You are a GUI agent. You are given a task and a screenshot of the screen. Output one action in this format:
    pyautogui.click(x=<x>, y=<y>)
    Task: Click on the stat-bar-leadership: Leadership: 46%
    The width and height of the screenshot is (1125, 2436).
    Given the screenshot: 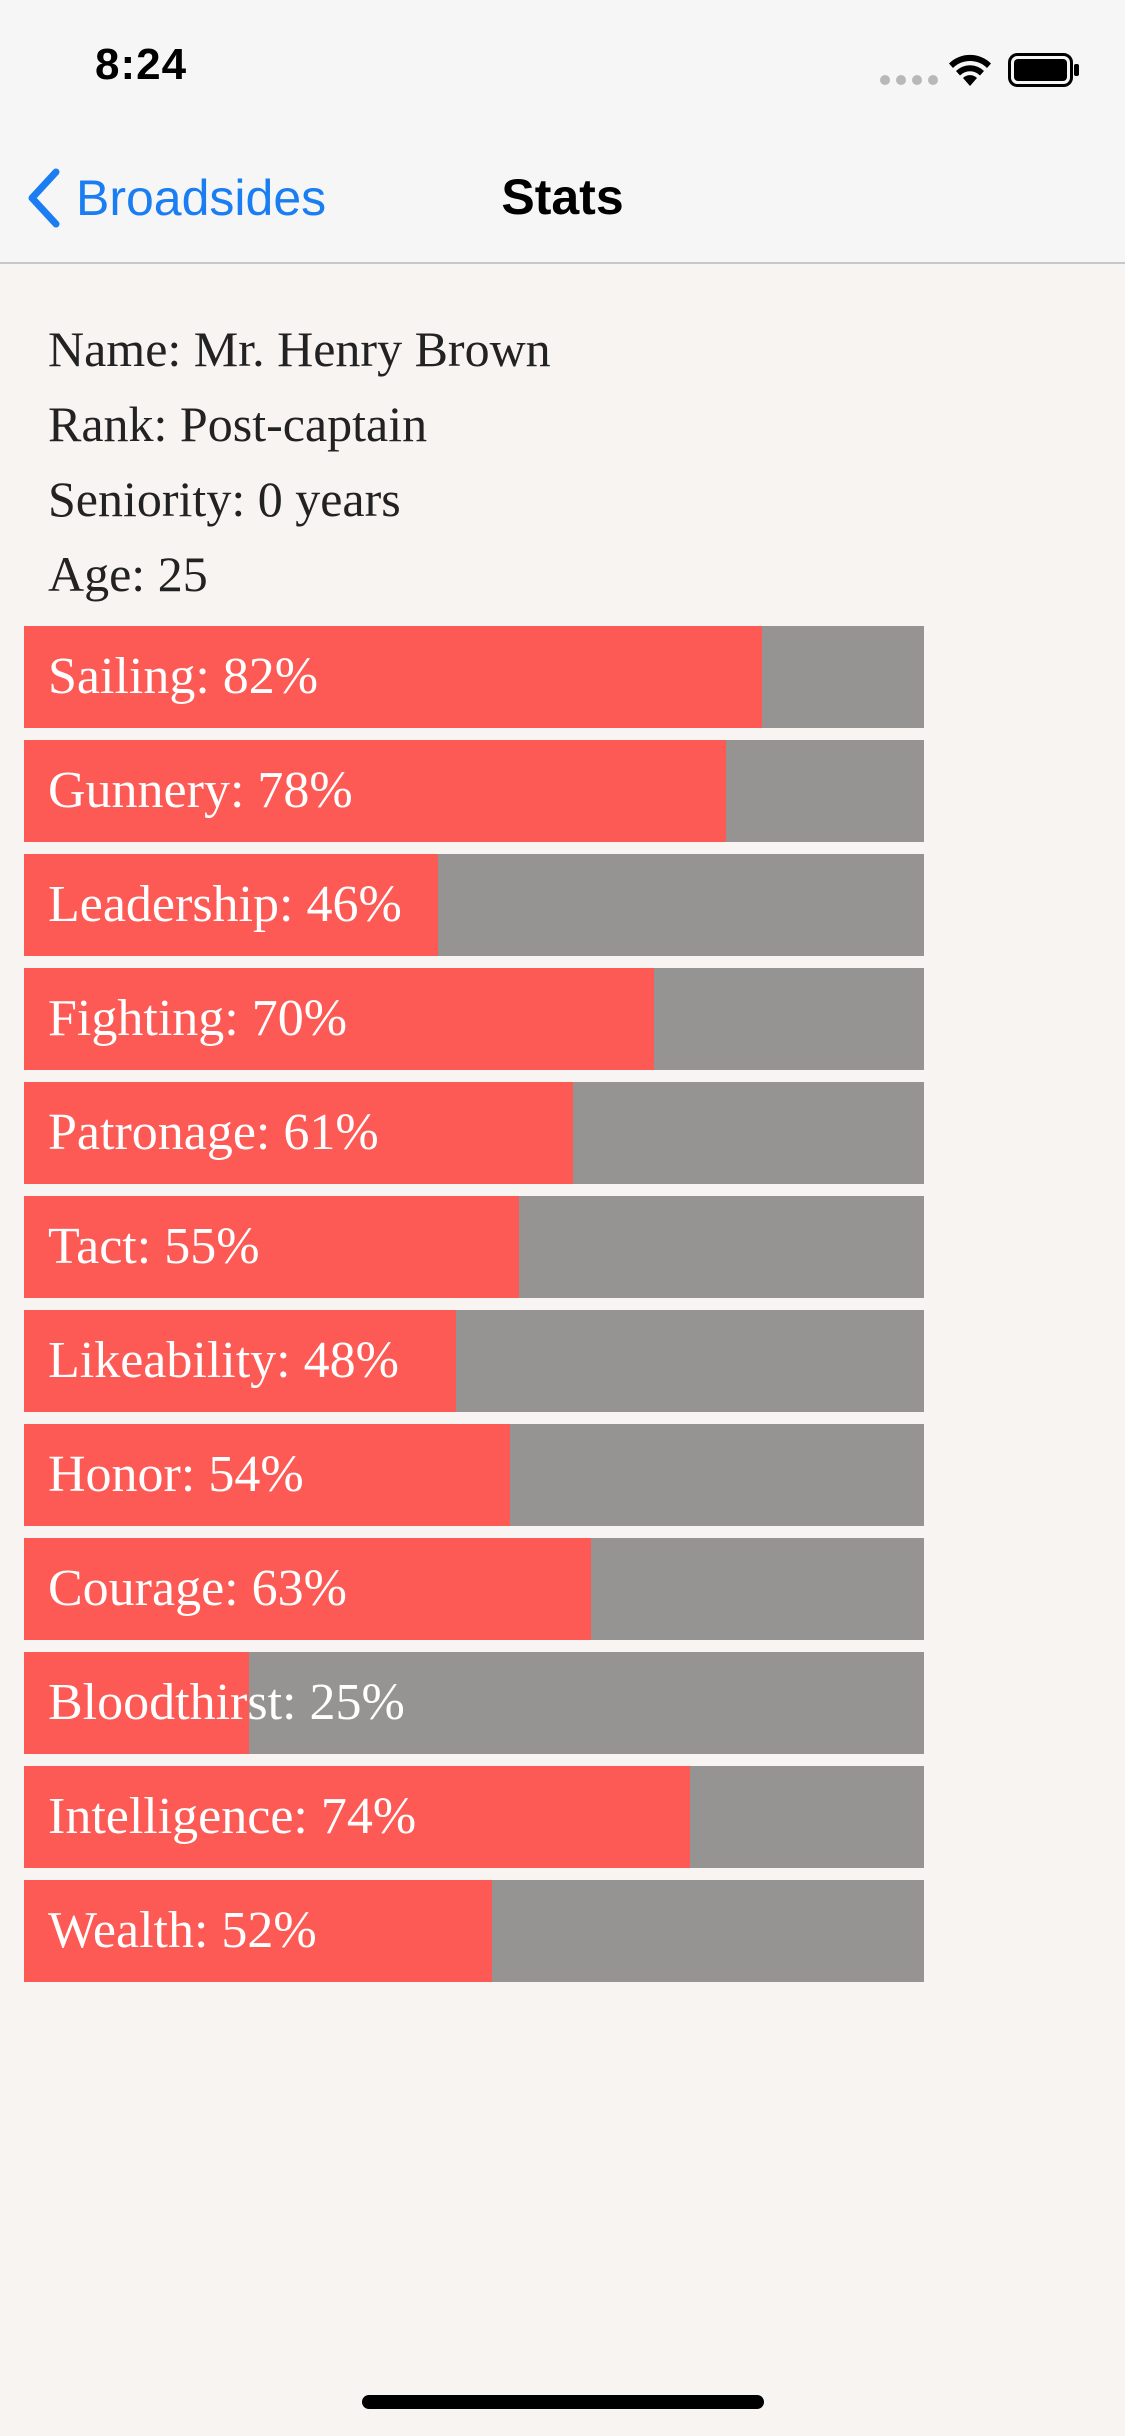 What is the action you would take?
    pyautogui.click(x=474, y=905)
    